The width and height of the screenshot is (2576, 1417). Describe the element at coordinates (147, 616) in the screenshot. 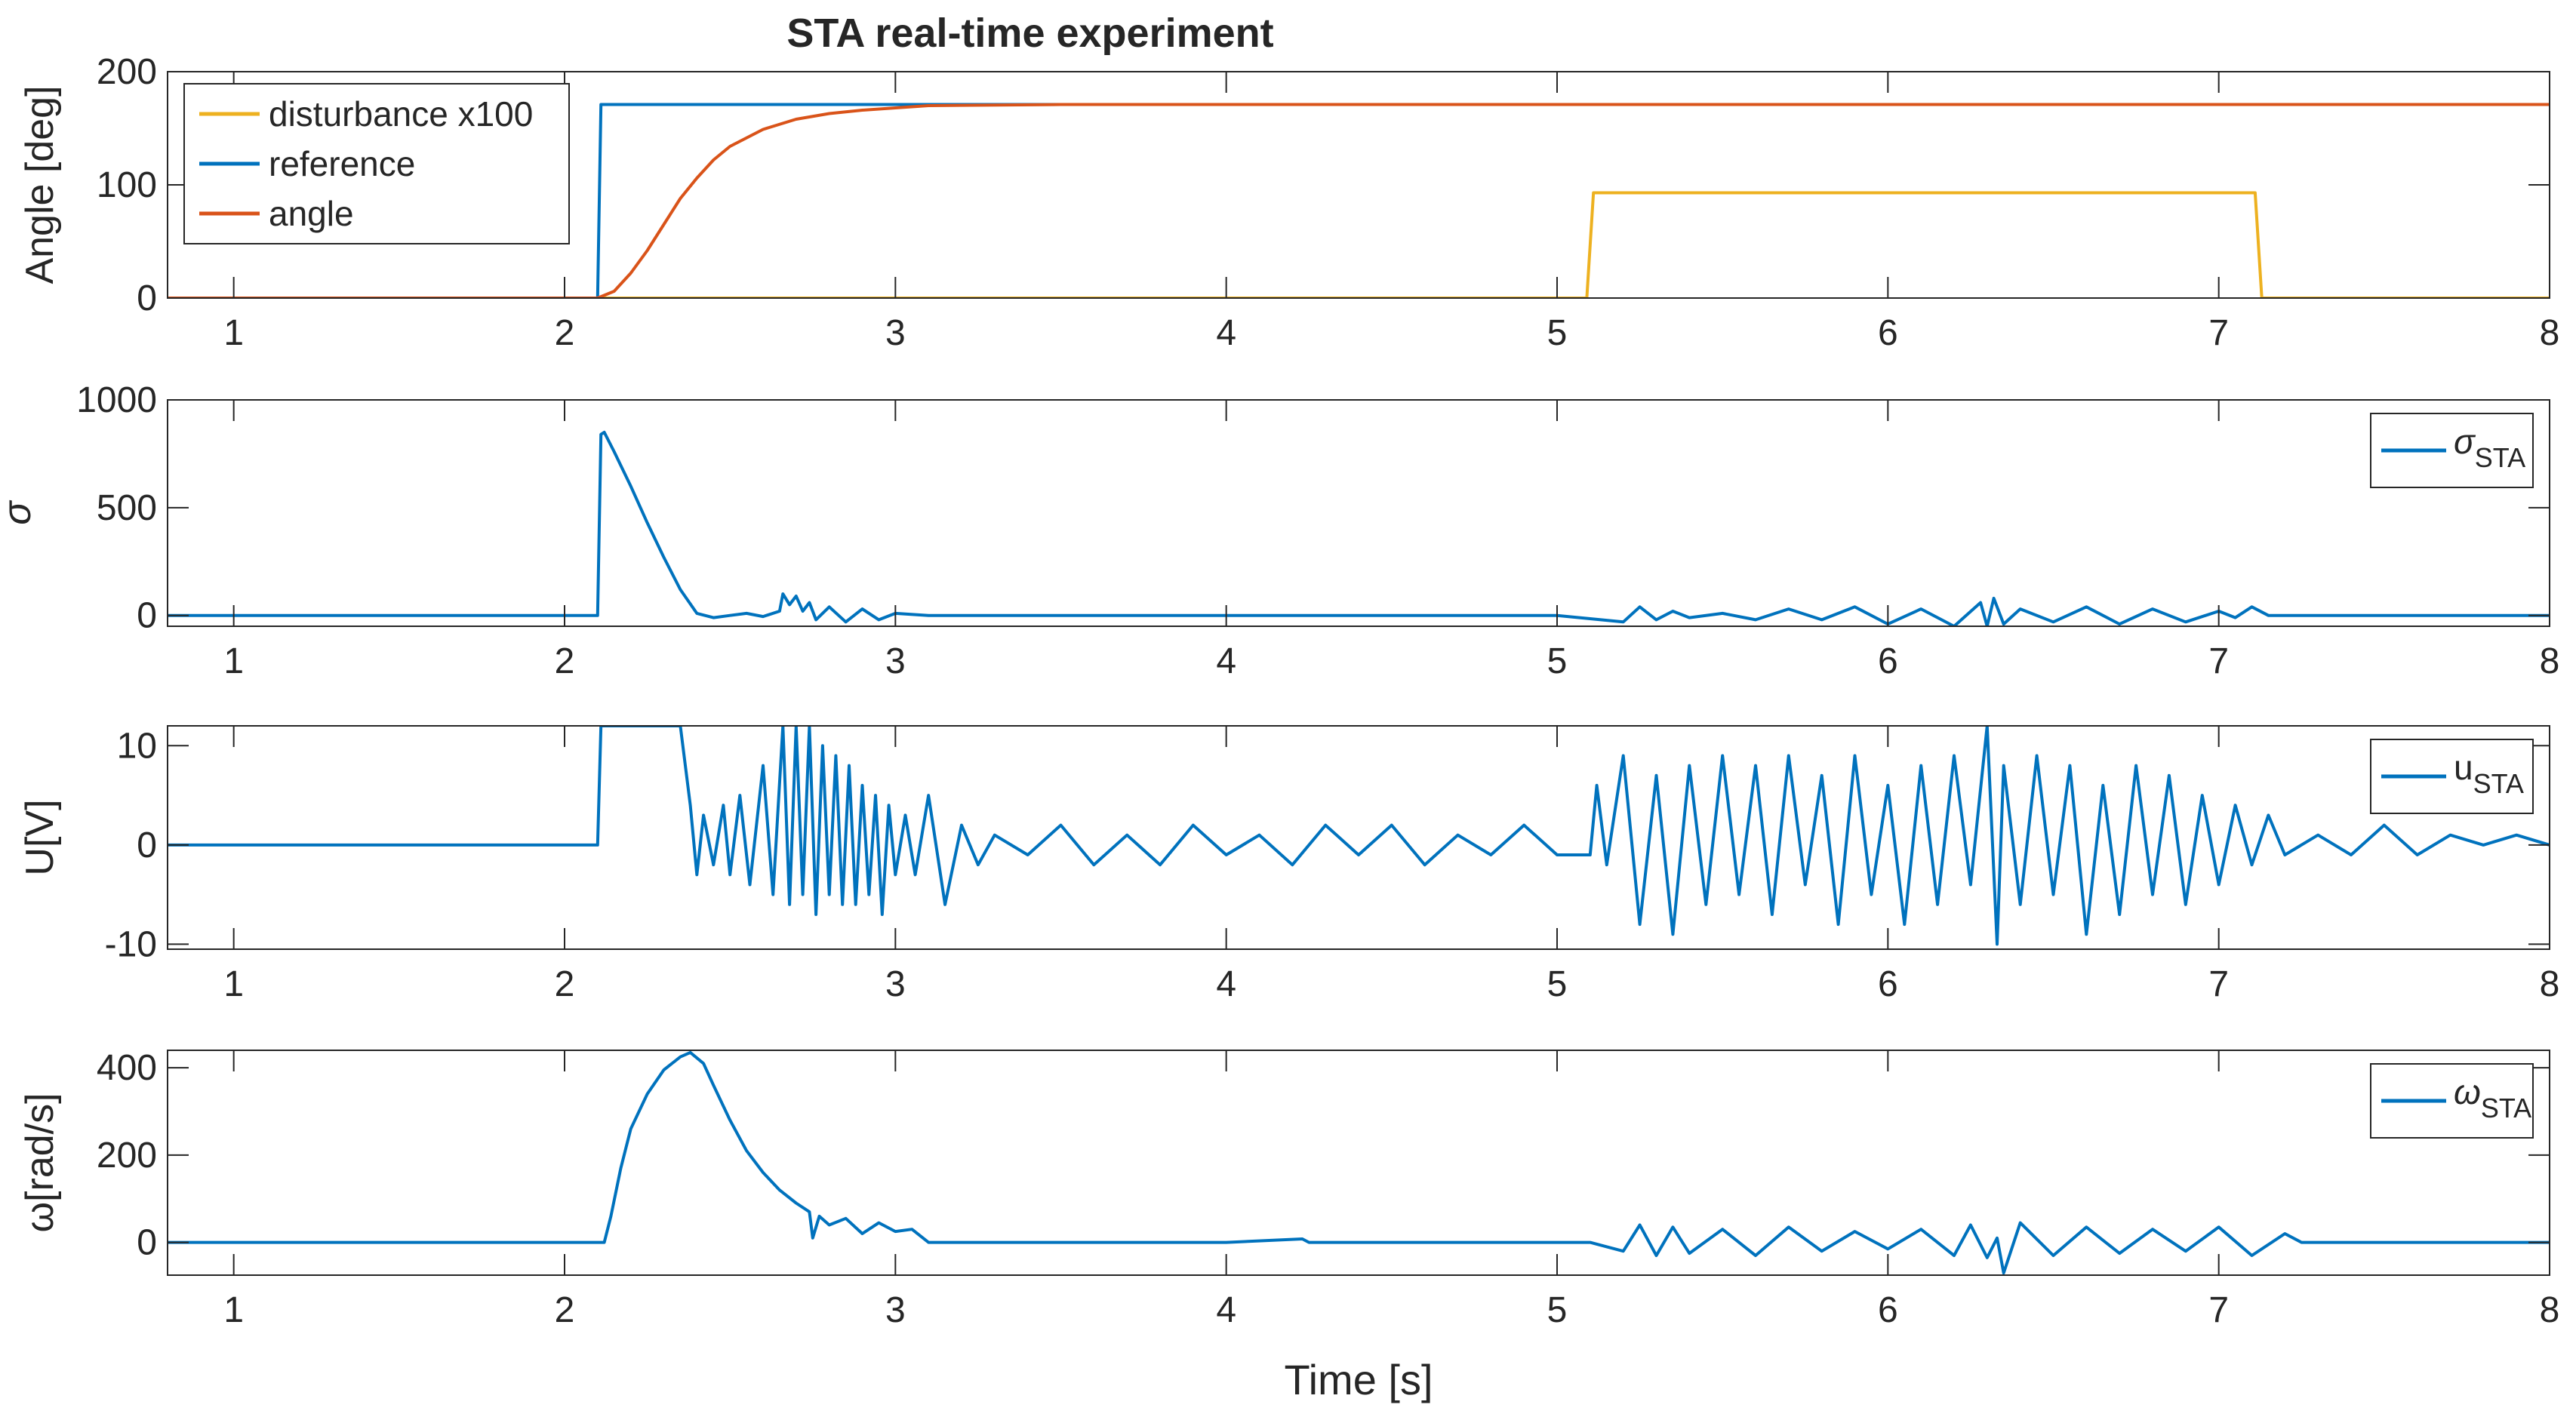

I see `sigma-ytick-label-0: 0` at that location.